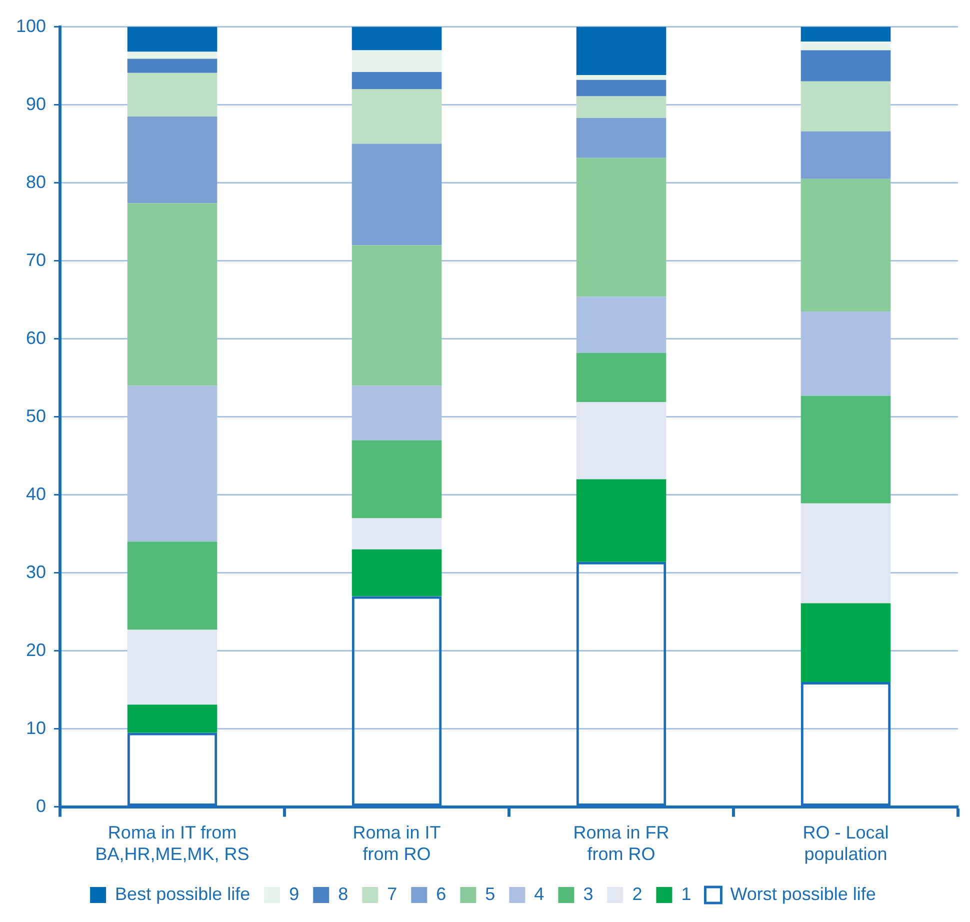  I want to click on y-tick-label: 80, so click(36, 182).